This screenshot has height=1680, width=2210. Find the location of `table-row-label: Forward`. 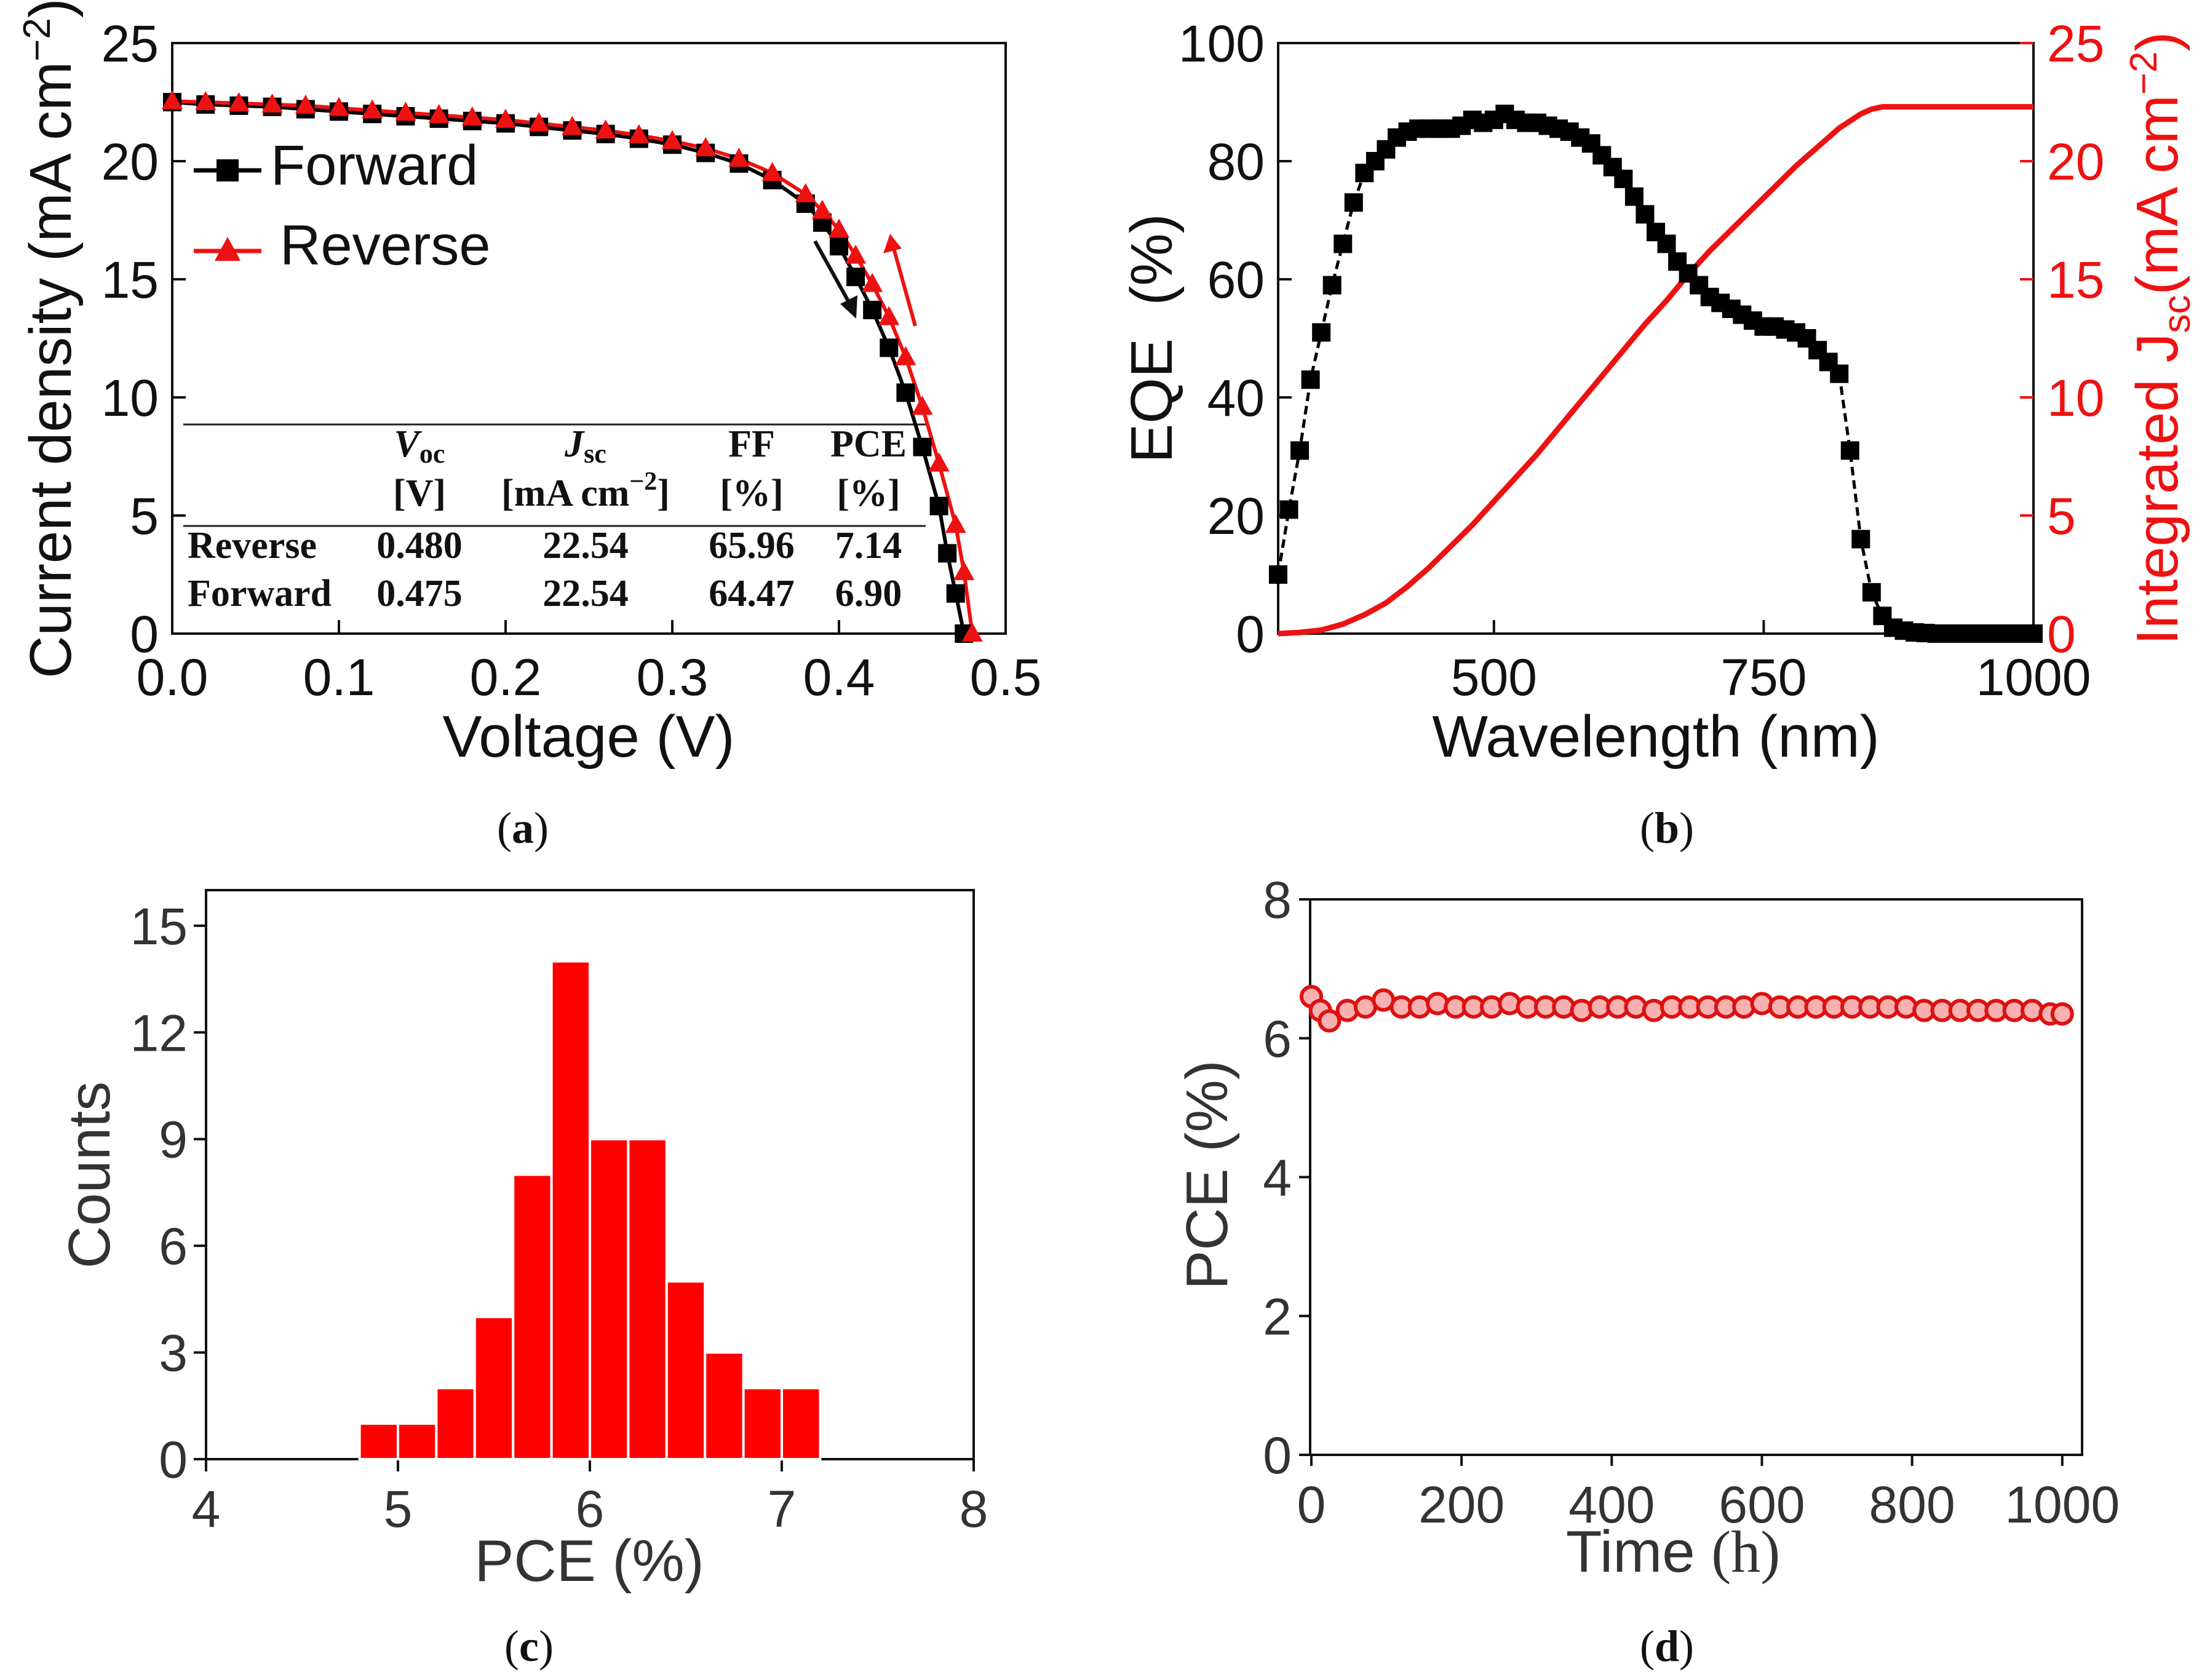

table-row-label: Forward is located at coordinates (260, 594).